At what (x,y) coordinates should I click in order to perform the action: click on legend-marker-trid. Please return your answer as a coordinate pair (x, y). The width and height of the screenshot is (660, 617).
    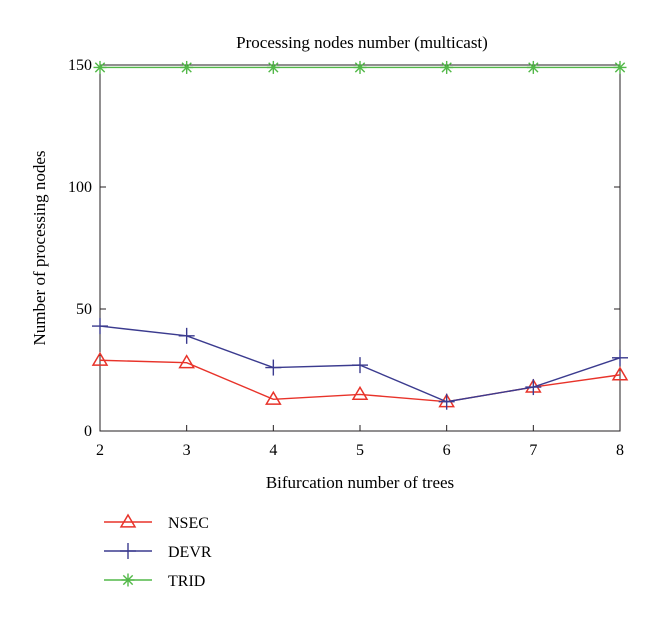
    Looking at the image, I should click on (128, 580).